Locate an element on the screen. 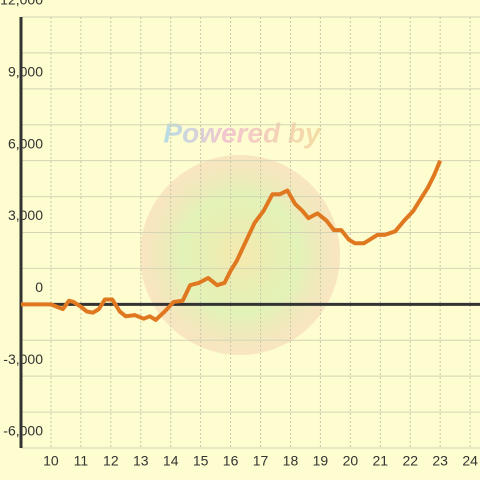 This screenshot has width=480, height=480. x-tick-label: 20 is located at coordinates (351, 461).